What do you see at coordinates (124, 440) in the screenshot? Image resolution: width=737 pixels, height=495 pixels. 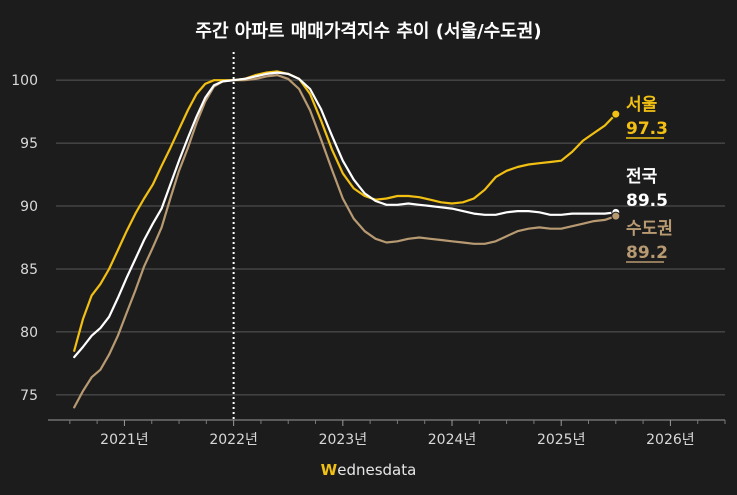 I see `x-tick-label: 2021년` at bounding box center [124, 440].